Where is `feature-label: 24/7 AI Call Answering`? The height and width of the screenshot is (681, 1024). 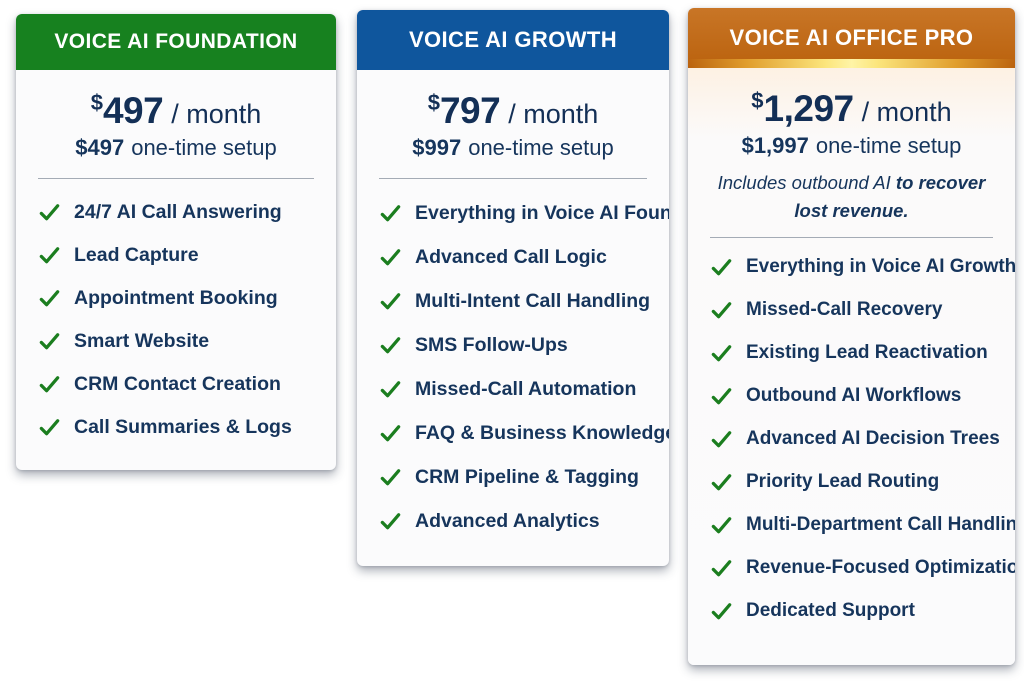
feature-label: 24/7 AI Call Answering is located at coordinates (178, 212).